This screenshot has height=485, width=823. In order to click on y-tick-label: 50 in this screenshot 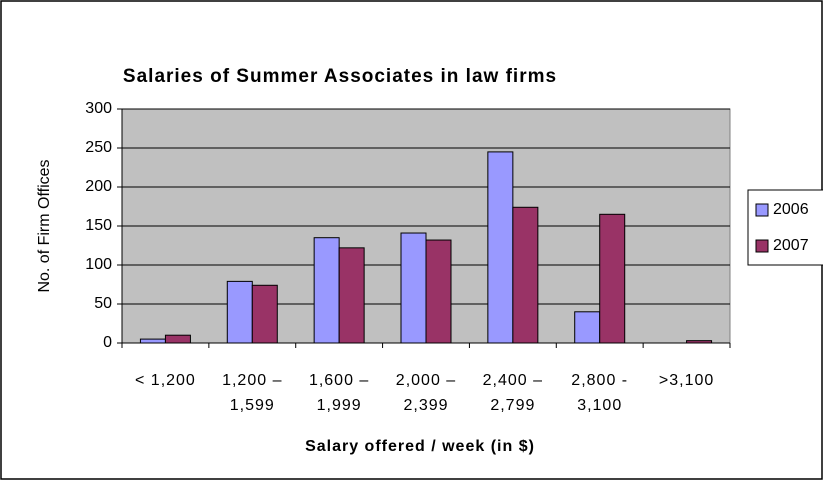, I will do `click(103, 303)`.